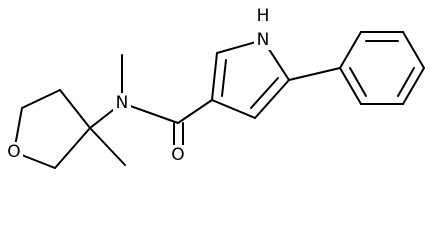 The width and height of the screenshot is (445, 240). What do you see at coordinates (263, 16) in the screenshot?
I see `atom-label: H` at bounding box center [263, 16].